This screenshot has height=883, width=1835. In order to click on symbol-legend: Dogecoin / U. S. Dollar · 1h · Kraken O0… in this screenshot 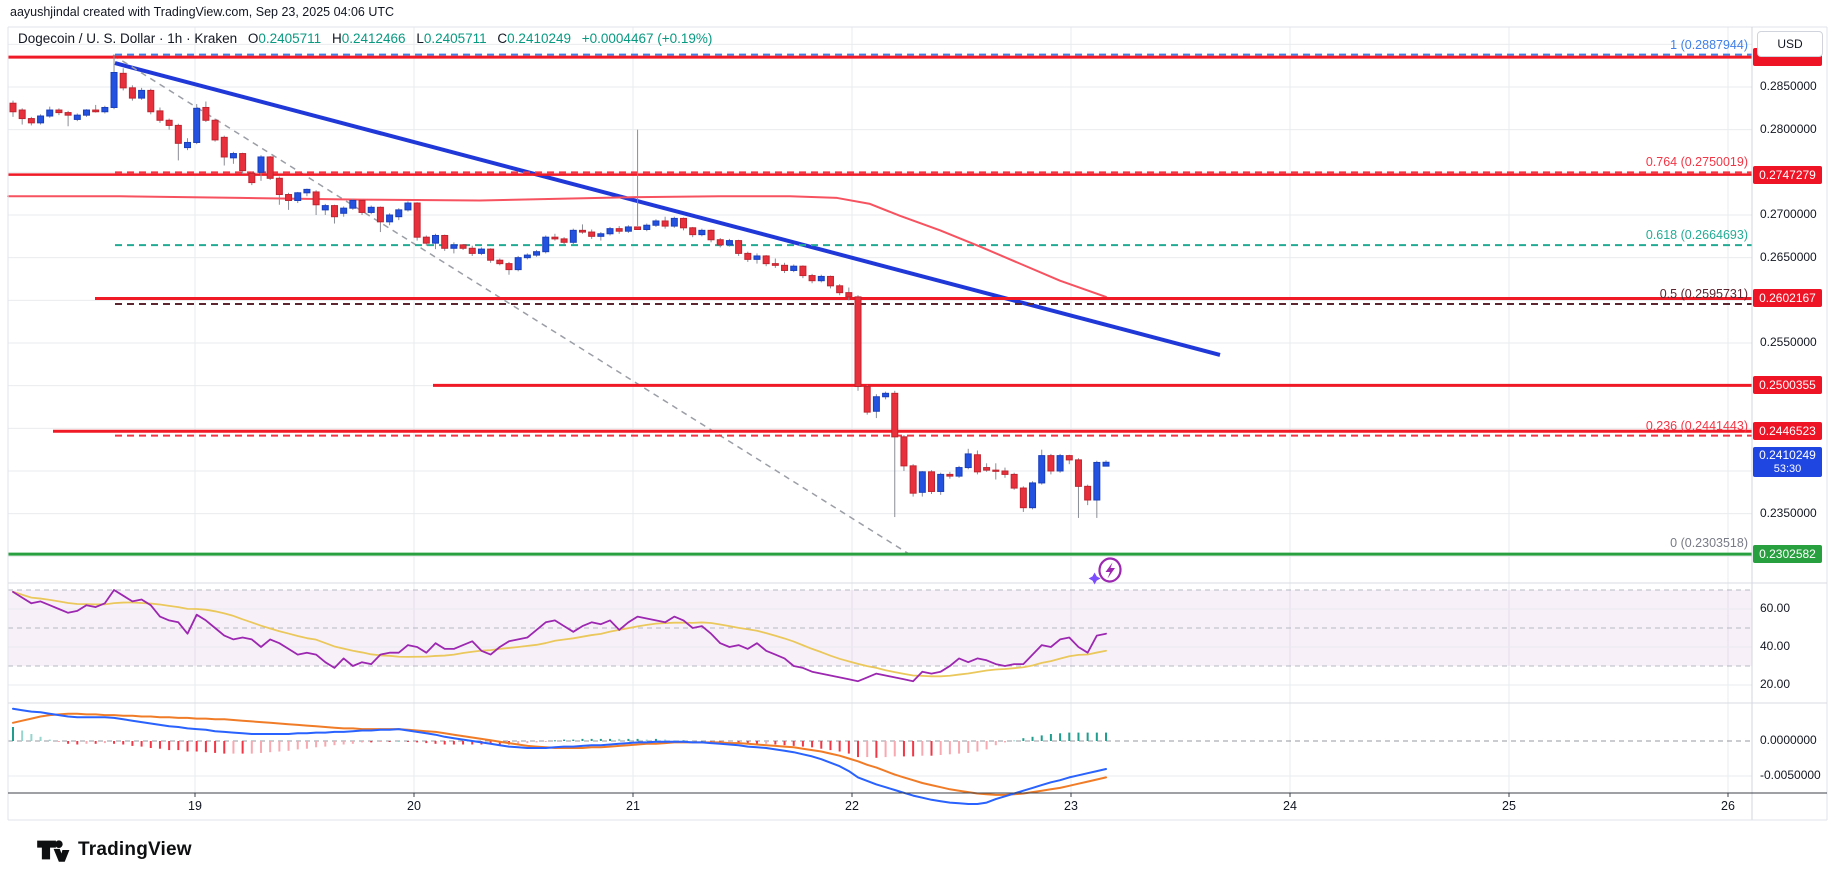, I will do `click(365, 38)`.